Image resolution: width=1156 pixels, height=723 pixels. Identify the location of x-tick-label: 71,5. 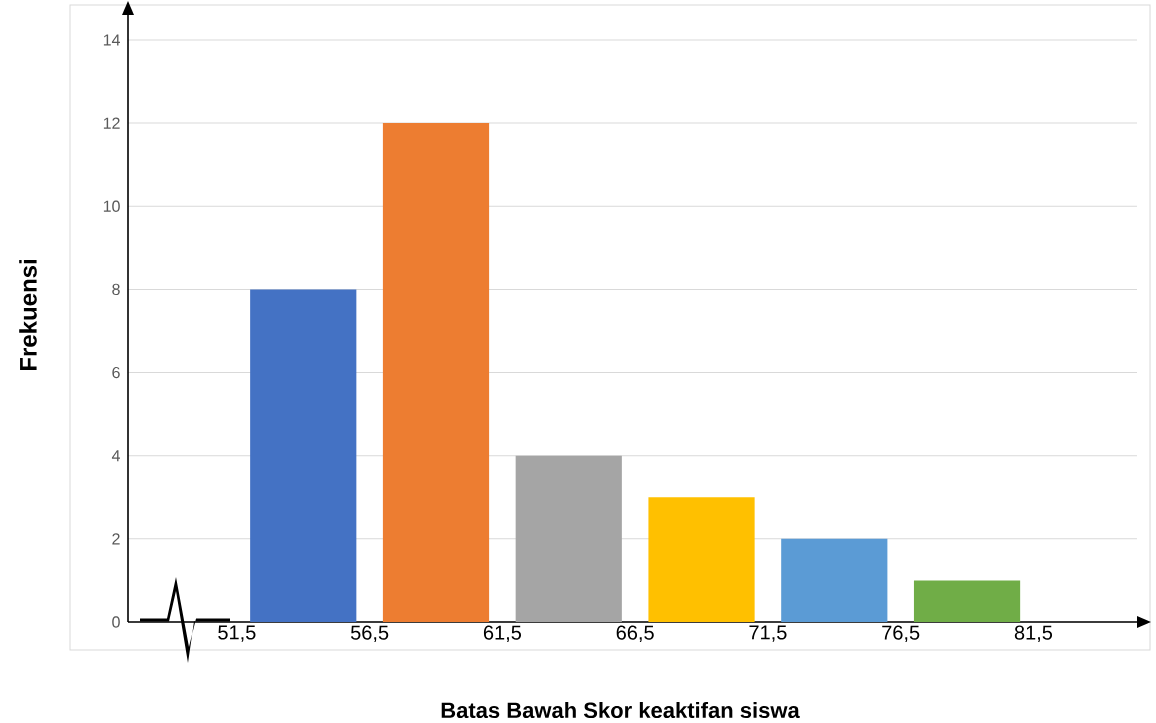
(768, 633).